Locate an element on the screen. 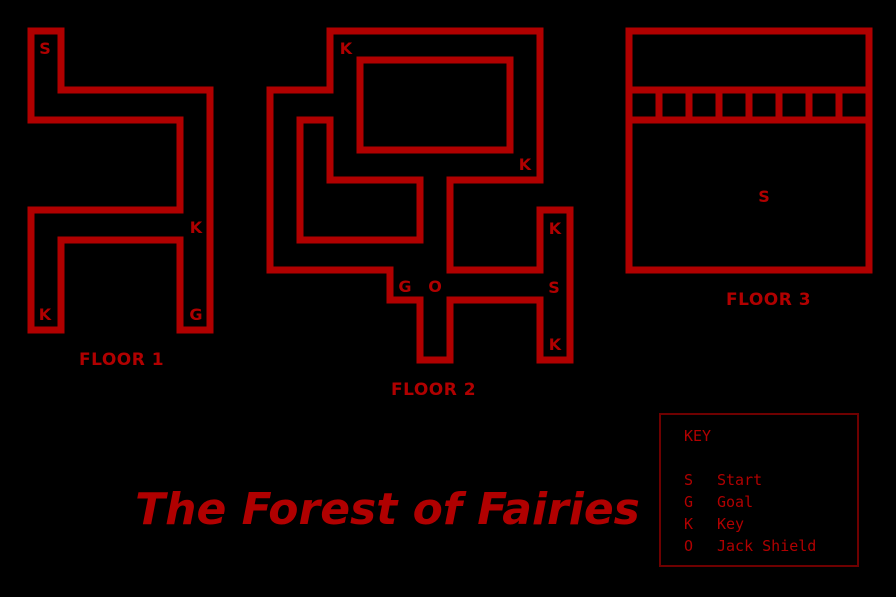 Image resolution: width=896 pixels, height=597 pixels. floor-1-label: FLOOR 1 is located at coordinates (122, 360).